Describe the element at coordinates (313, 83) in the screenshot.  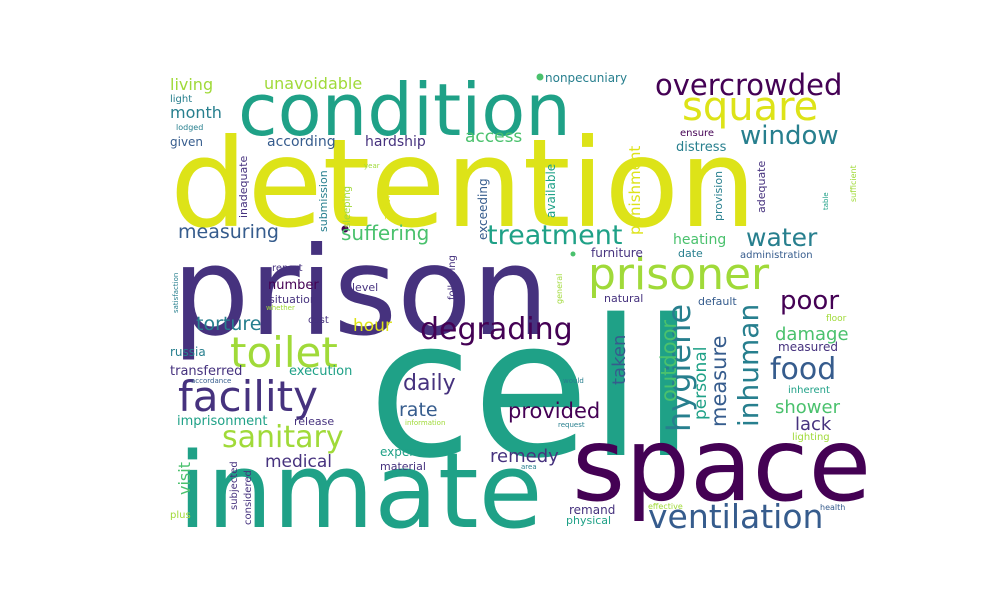
I see `word-unavoidable: unavoidable` at that location.